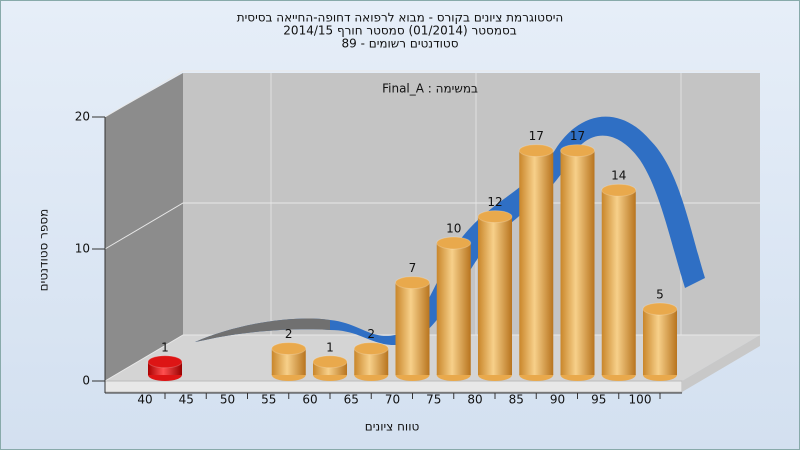 This screenshot has width=800, height=450. I want to click on x-tick-label: 65, so click(351, 400).